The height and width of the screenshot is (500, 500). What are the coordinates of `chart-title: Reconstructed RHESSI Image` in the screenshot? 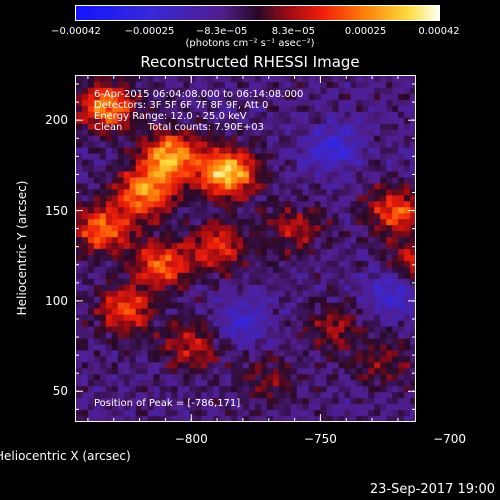 It's located at (250, 62).